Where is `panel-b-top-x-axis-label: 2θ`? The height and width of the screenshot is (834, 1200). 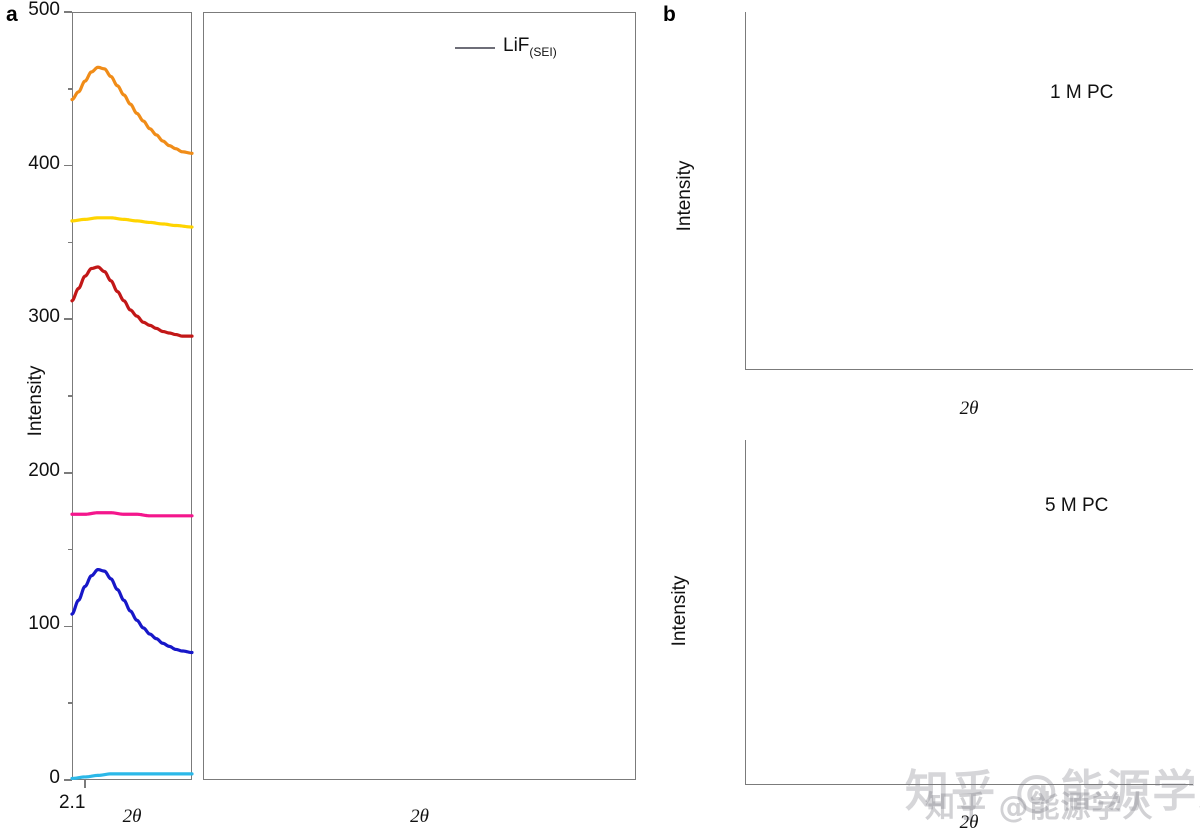
panel-b-top-x-axis-label: 2θ is located at coordinates (969, 408).